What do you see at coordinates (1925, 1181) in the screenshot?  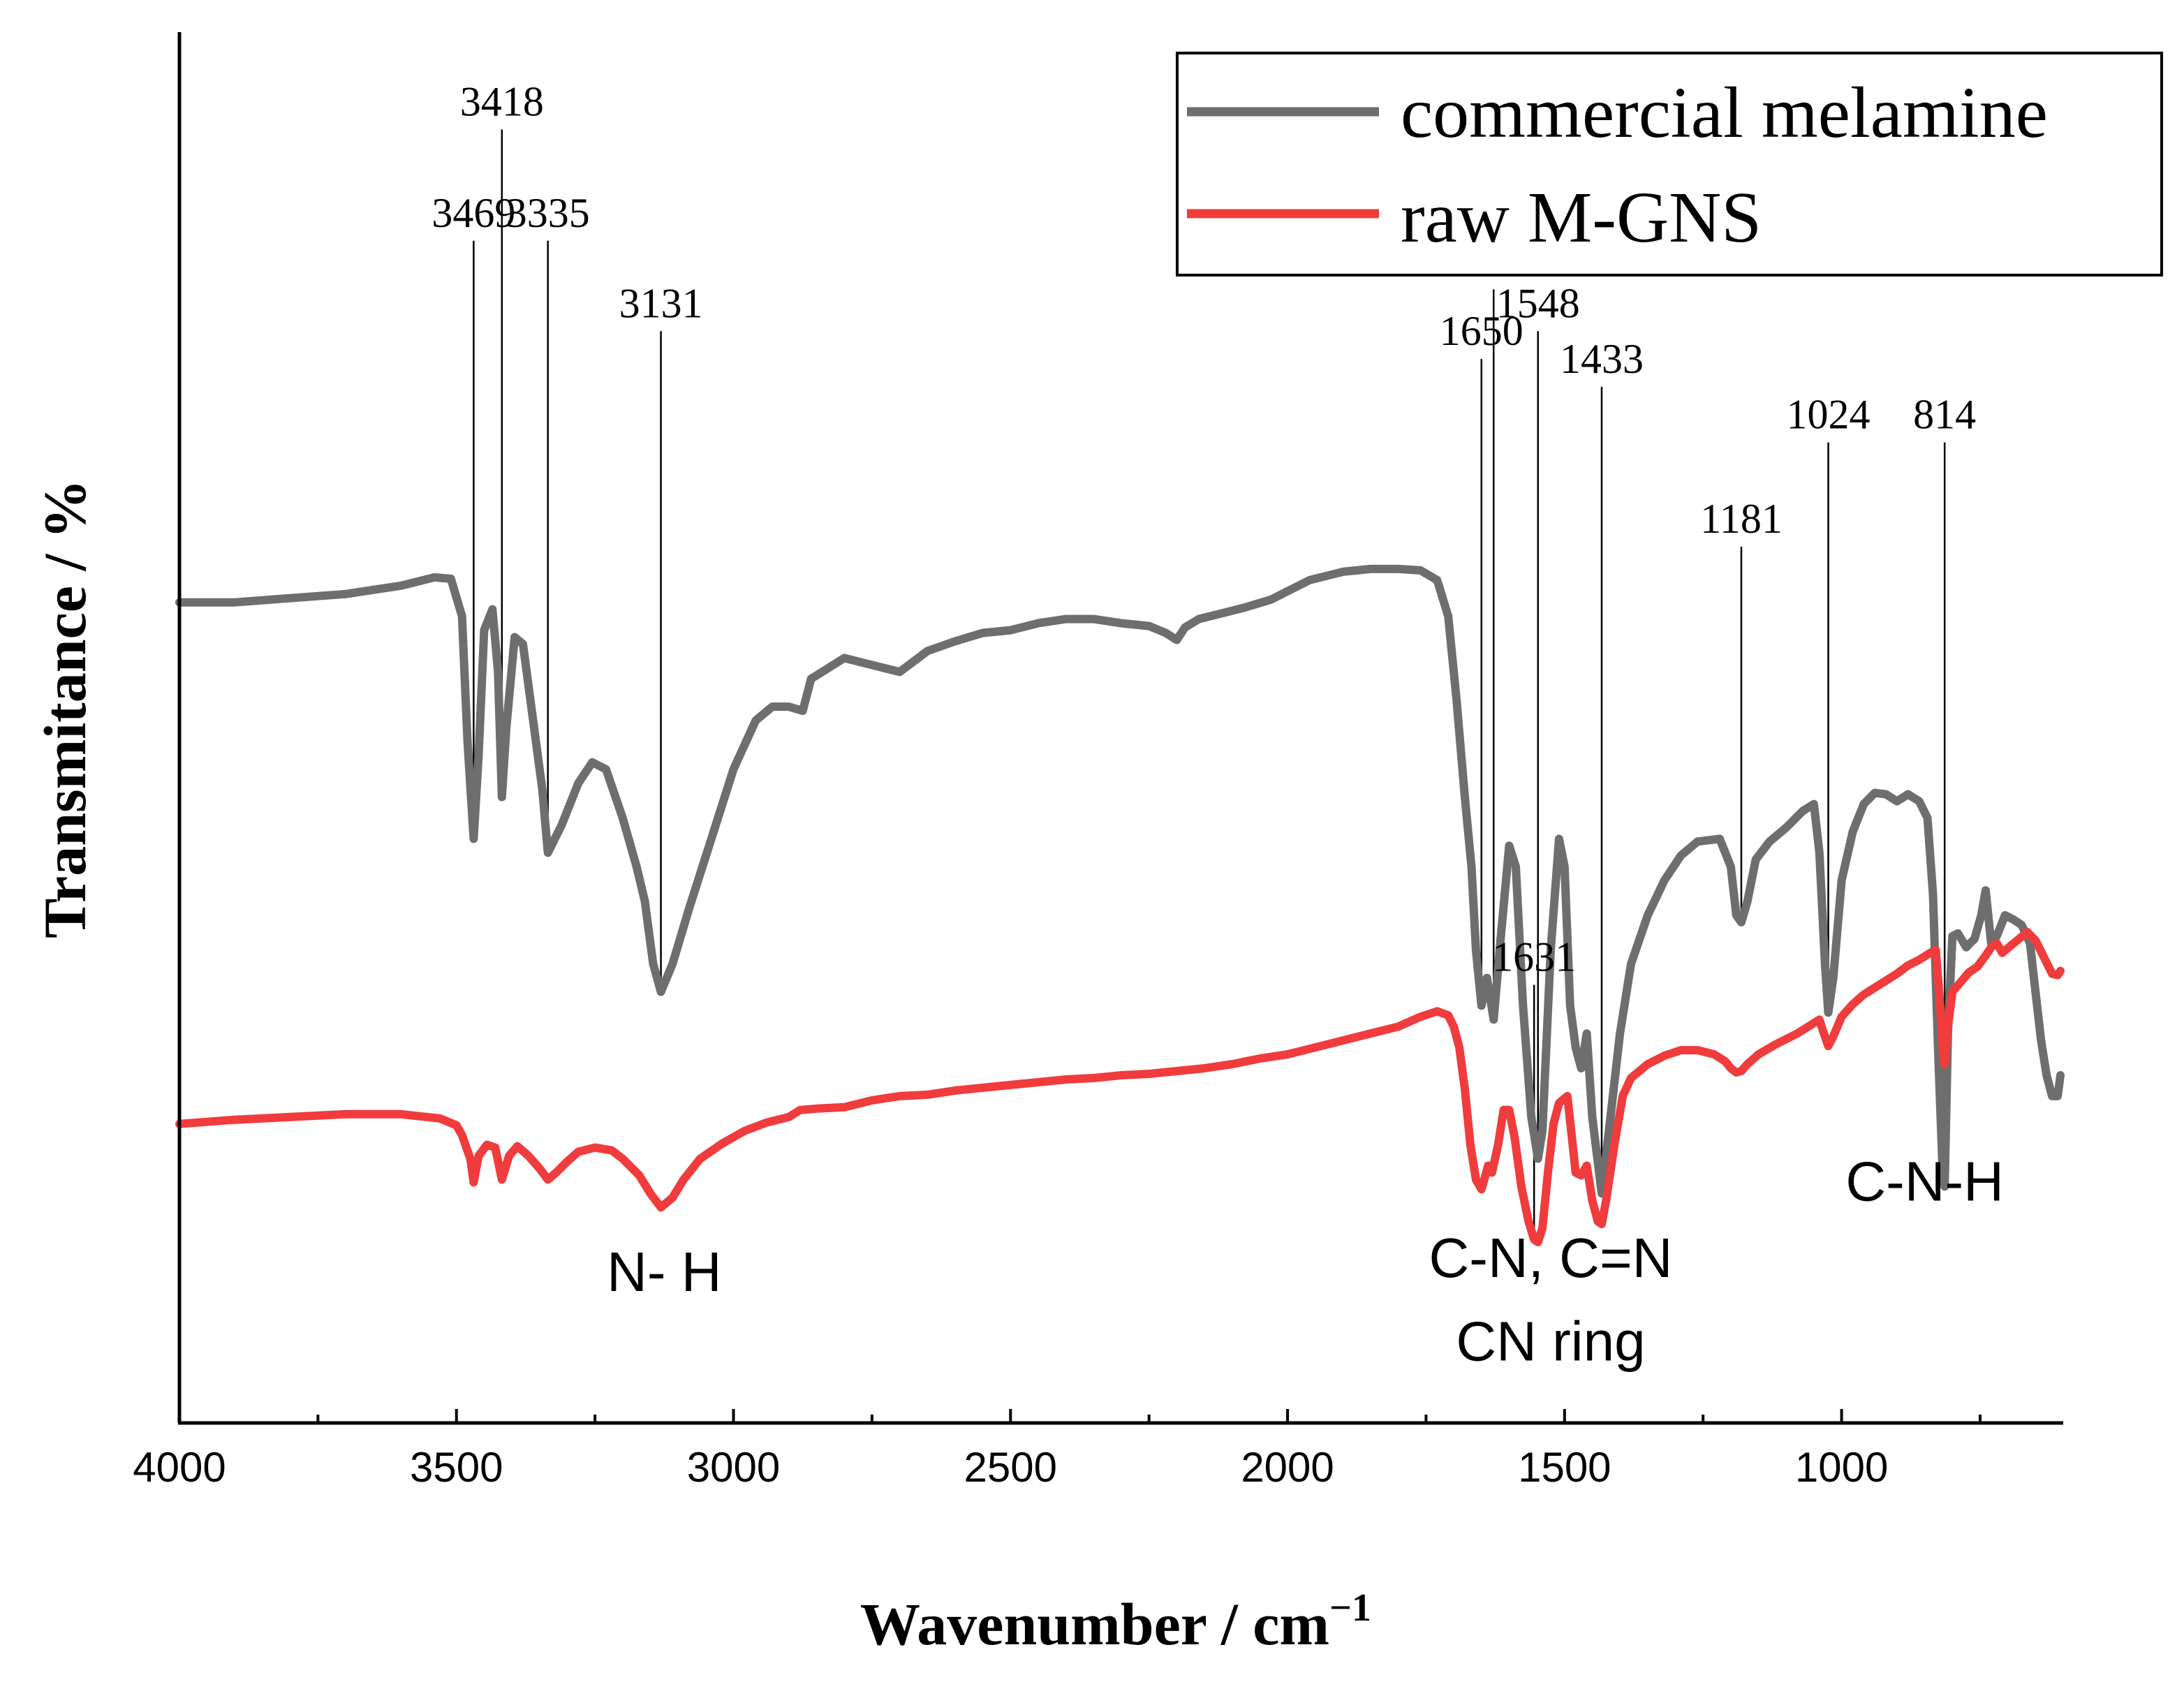 I see `group-label-c-n-h: C-N-H` at bounding box center [1925, 1181].